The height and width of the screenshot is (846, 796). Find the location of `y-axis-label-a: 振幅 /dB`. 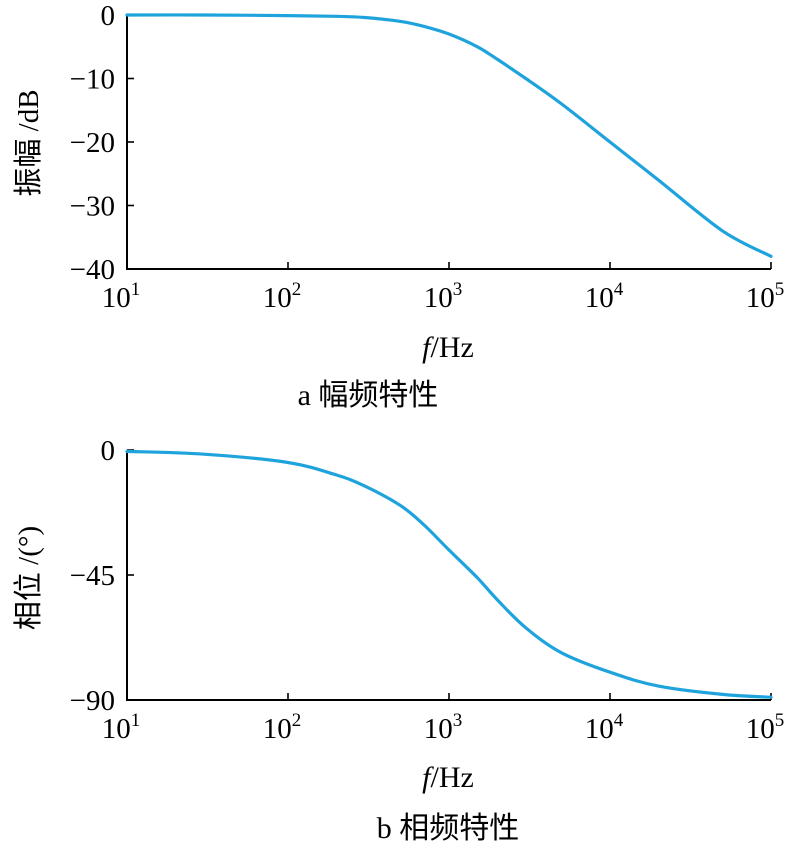

y-axis-label-a: 振幅 /dB is located at coordinates (28, 142).